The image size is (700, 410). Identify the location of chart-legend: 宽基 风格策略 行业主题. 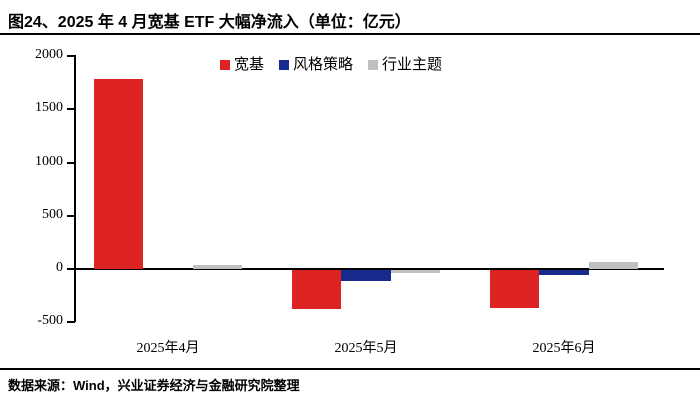
(331, 64).